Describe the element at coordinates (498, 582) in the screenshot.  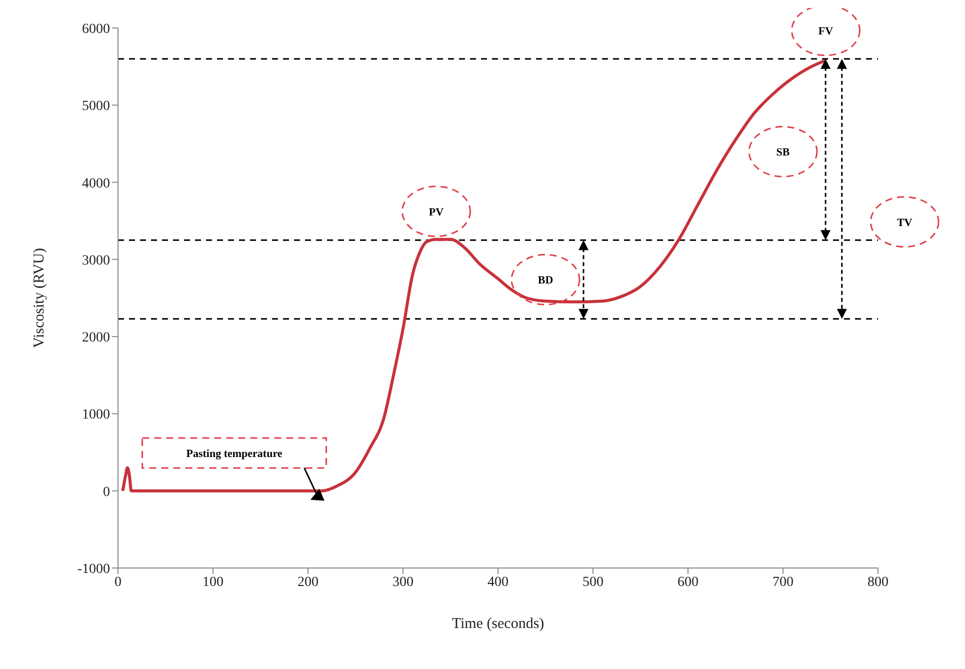
I see `x-tick-label: 400` at that location.